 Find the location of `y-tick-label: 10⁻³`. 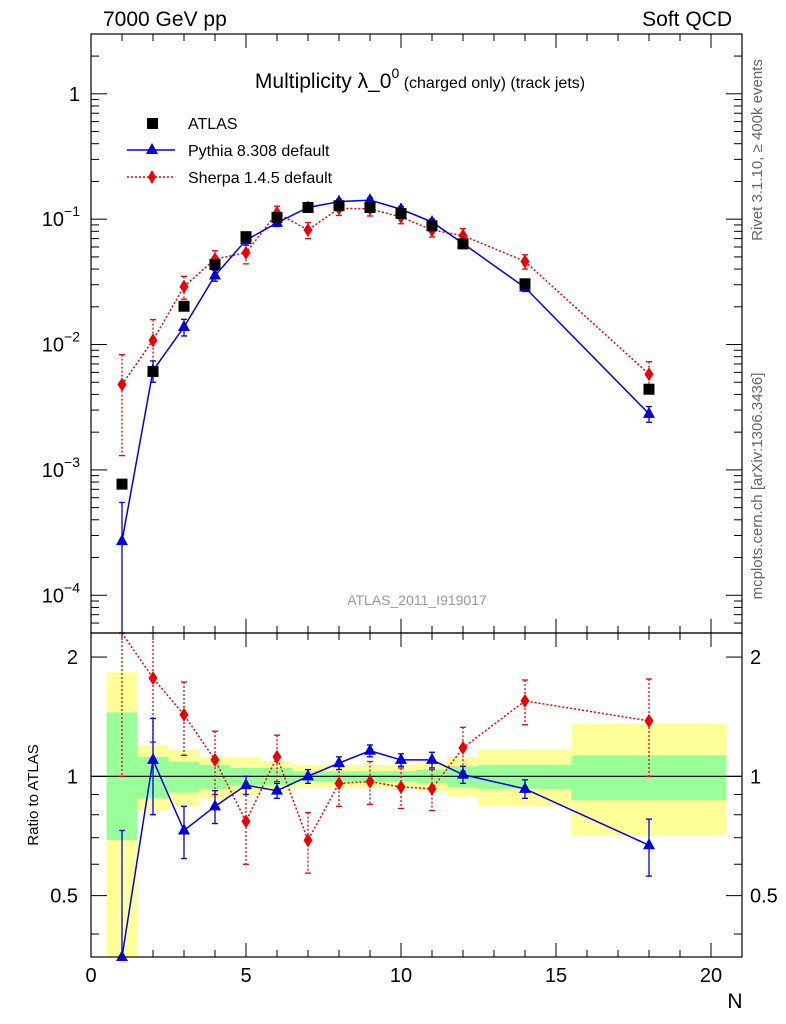

y-tick-label: 10⁻³ is located at coordinates (61, 468).